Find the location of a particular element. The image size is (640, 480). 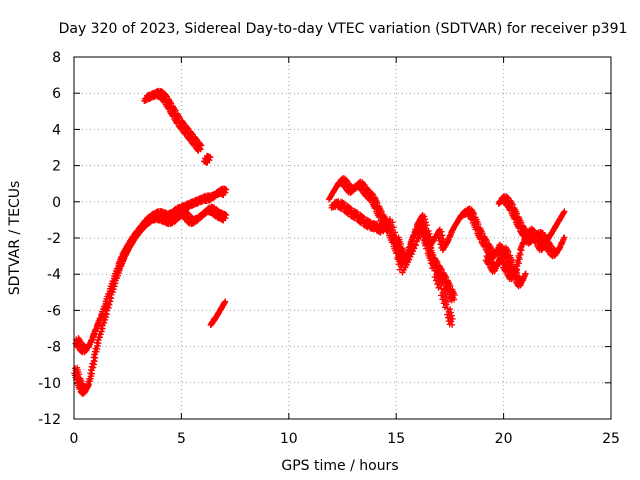

x-tick-label: 10 is located at coordinates (289, 439).